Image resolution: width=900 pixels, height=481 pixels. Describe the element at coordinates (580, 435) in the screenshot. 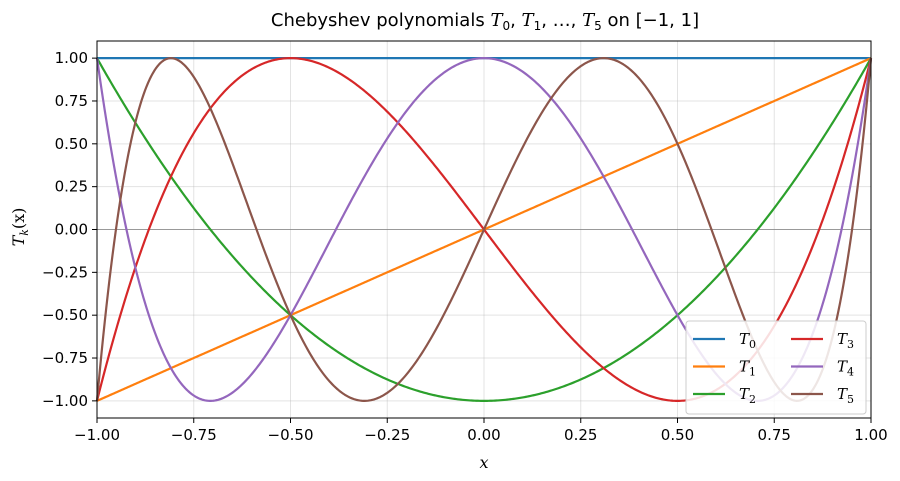

I see `x-tick-label: 0.25` at that location.